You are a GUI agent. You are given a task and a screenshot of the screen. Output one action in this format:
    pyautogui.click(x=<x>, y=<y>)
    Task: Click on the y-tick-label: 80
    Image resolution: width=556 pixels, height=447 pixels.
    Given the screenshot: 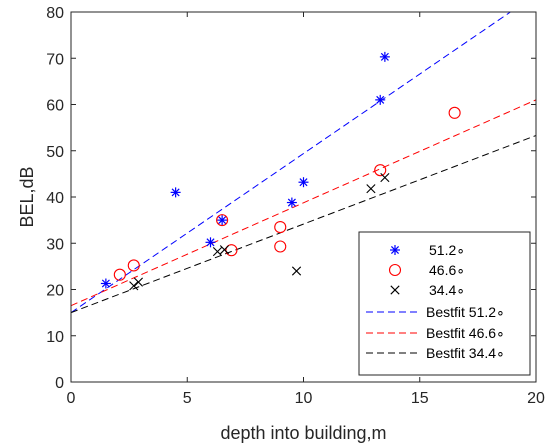 What is the action you would take?
    pyautogui.click(x=55, y=13)
    